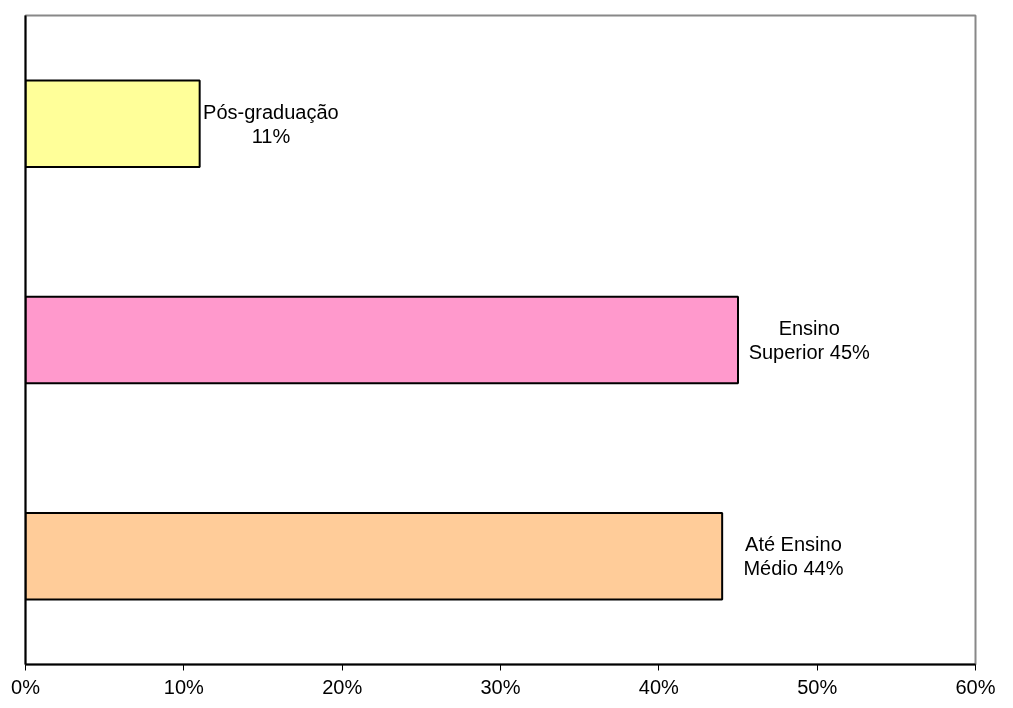 This screenshot has width=1013, height=708. What do you see at coordinates (271, 111) in the screenshot?
I see `y-tick-label: Pós-graduação` at bounding box center [271, 111].